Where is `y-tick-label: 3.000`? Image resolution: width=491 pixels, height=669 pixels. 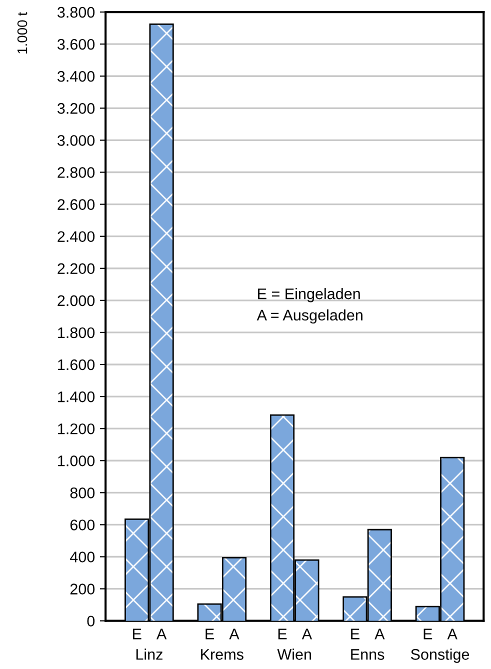
y-tick-label: 3.000 is located at coordinates (76, 140).